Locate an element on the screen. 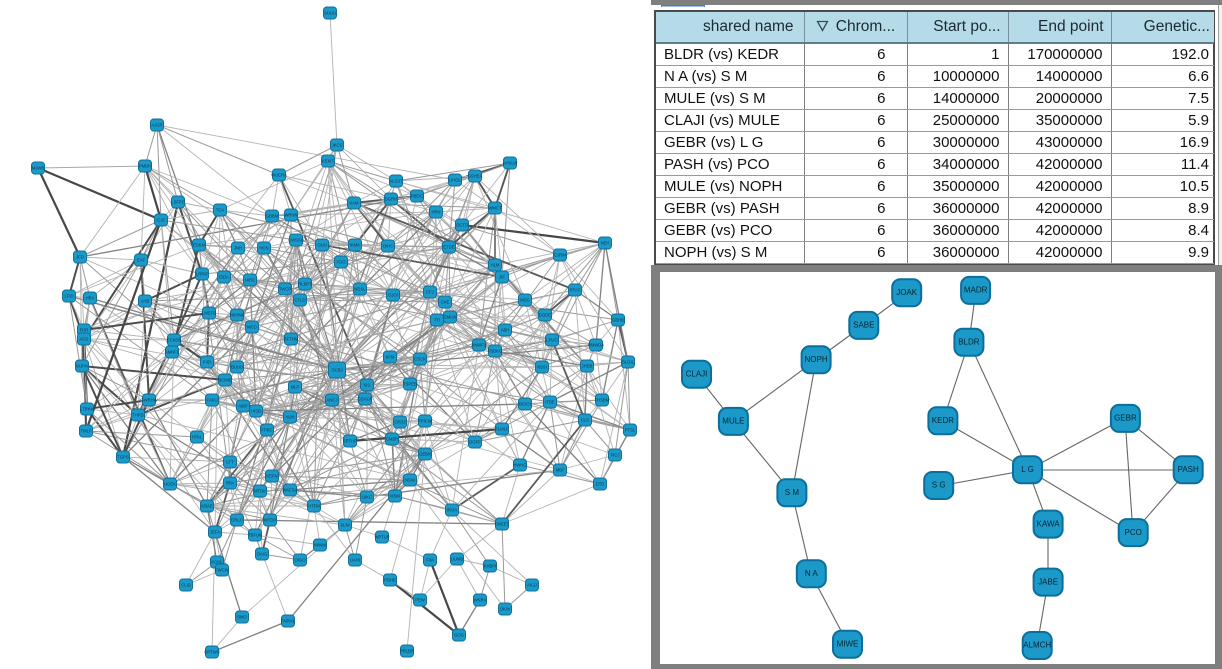 The height and width of the screenshot is (669, 1222). svg-text: CSCK is located at coordinates (420, 358).